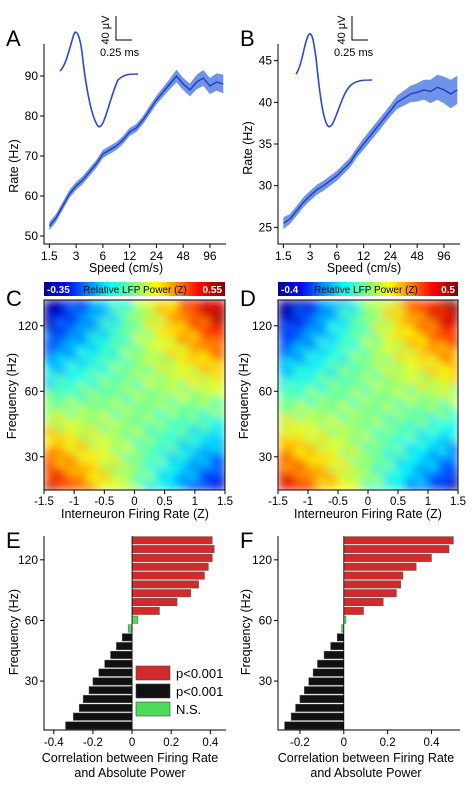  What do you see at coordinates (417, 256) in the screenshot?
I see `x-tick-label: 48` at bounding box center [417, 256].